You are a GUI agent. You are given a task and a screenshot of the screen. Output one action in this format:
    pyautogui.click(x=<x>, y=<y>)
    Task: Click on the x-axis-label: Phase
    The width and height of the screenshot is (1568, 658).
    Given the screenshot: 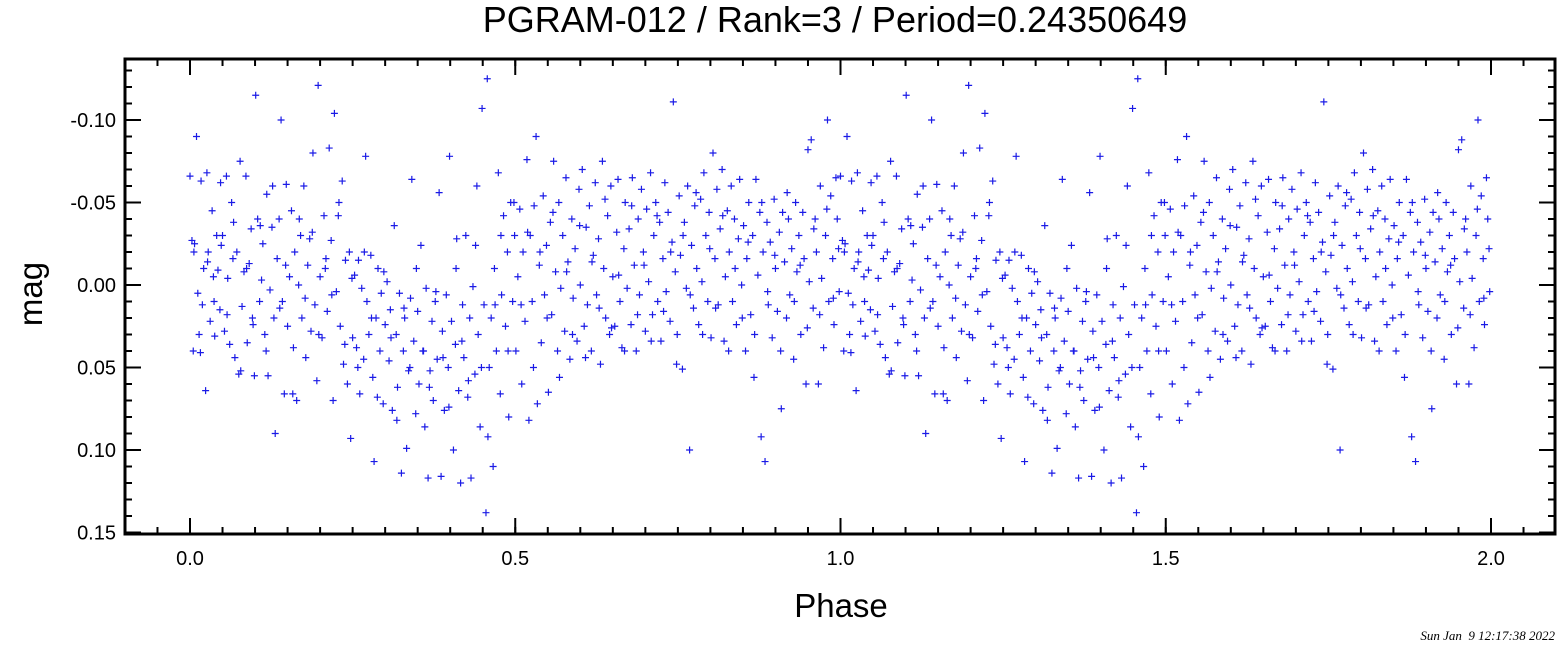 What is the action you would take?
    pyautogui.click(x=841, y=605)
    